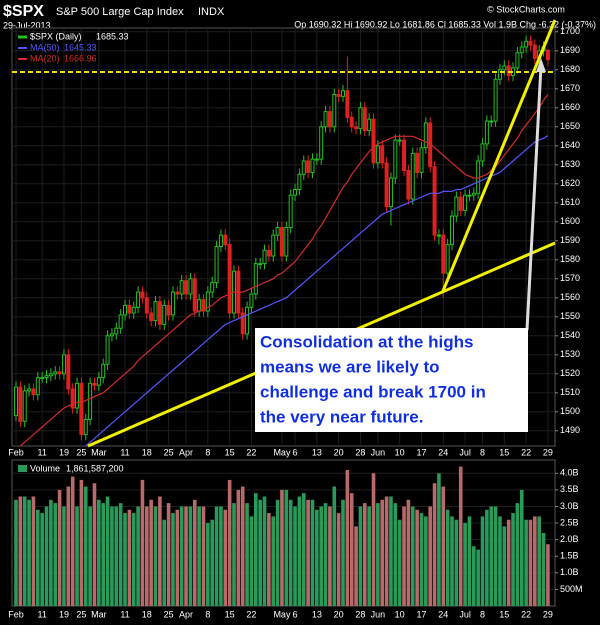  Describe the element at coordinates (570, 278) in the screenshot. I see `y-tick-label: 1570` at that location.